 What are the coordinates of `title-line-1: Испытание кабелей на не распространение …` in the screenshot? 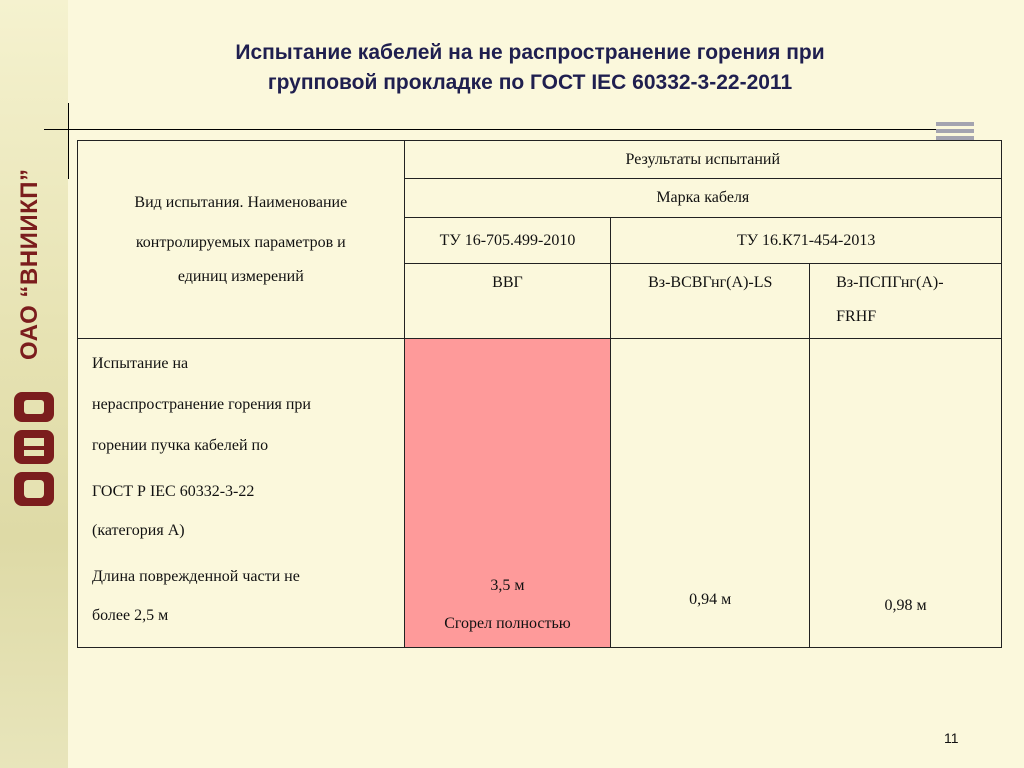 It's located at (530, 52).